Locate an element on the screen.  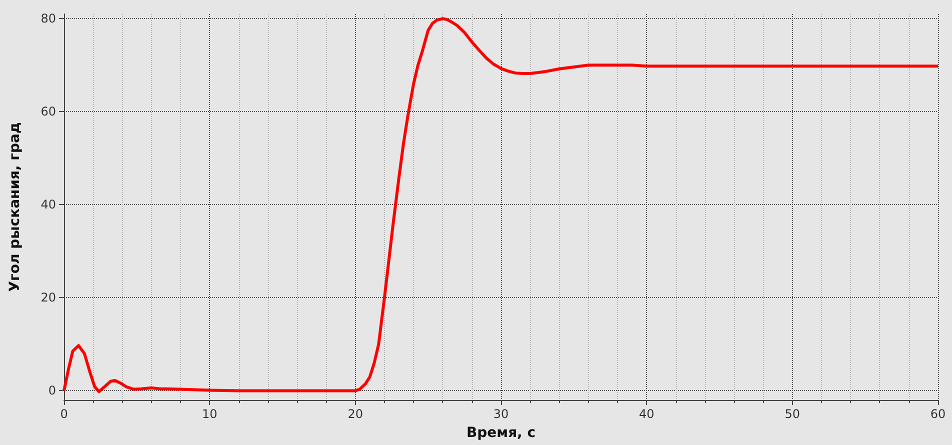
x-tick-label: 0 is located at coordinates (64, 414).